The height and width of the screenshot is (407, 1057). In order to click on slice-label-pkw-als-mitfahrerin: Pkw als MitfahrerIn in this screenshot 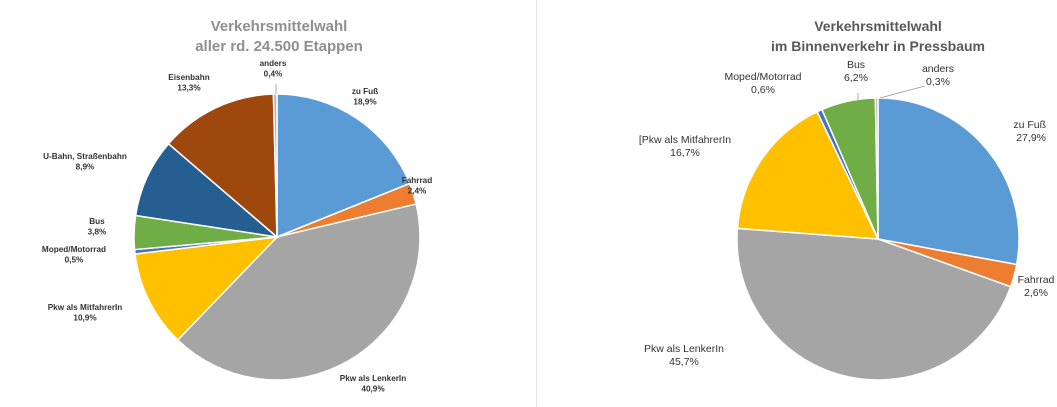, I will do `click(85, 307)`.